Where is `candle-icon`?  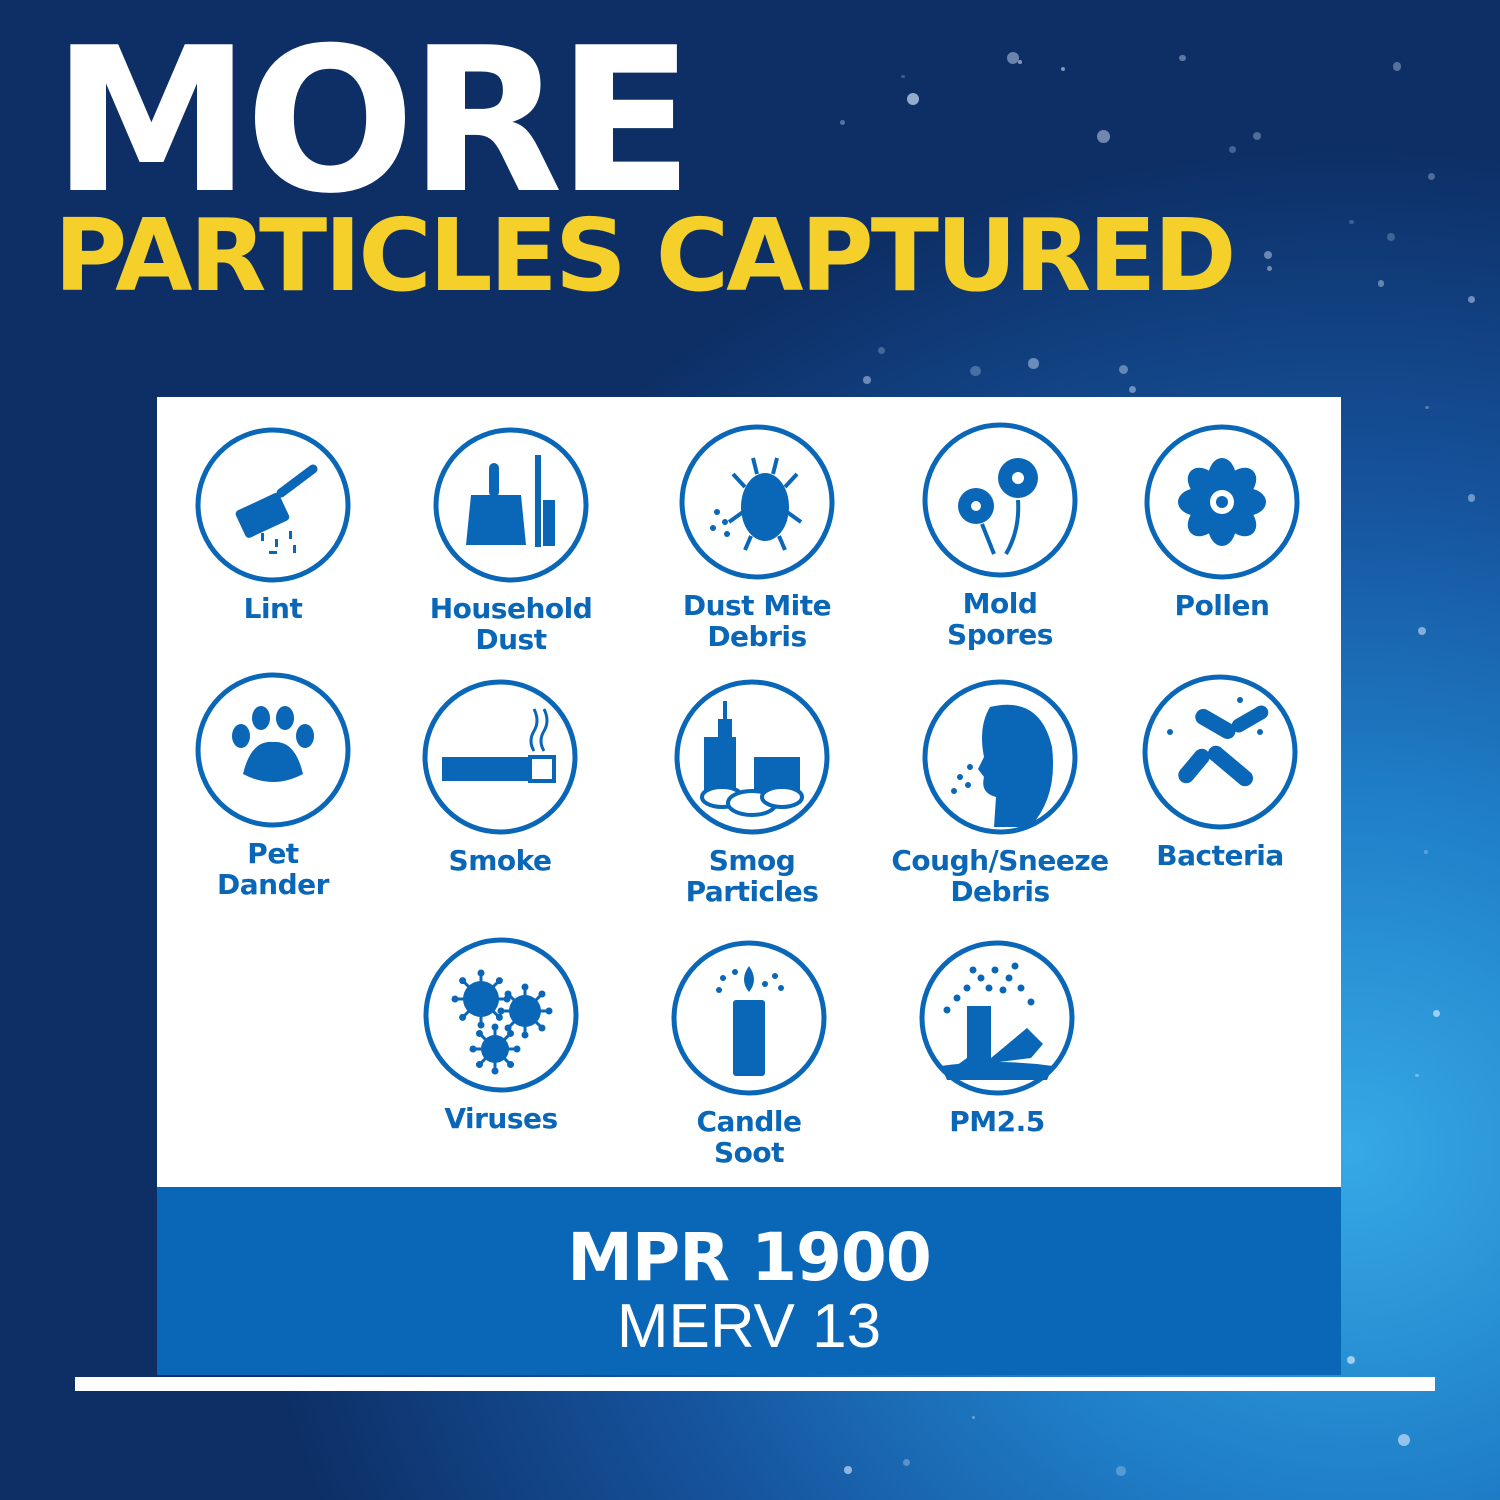 candle-icon is located at coordinates (749, 1018).